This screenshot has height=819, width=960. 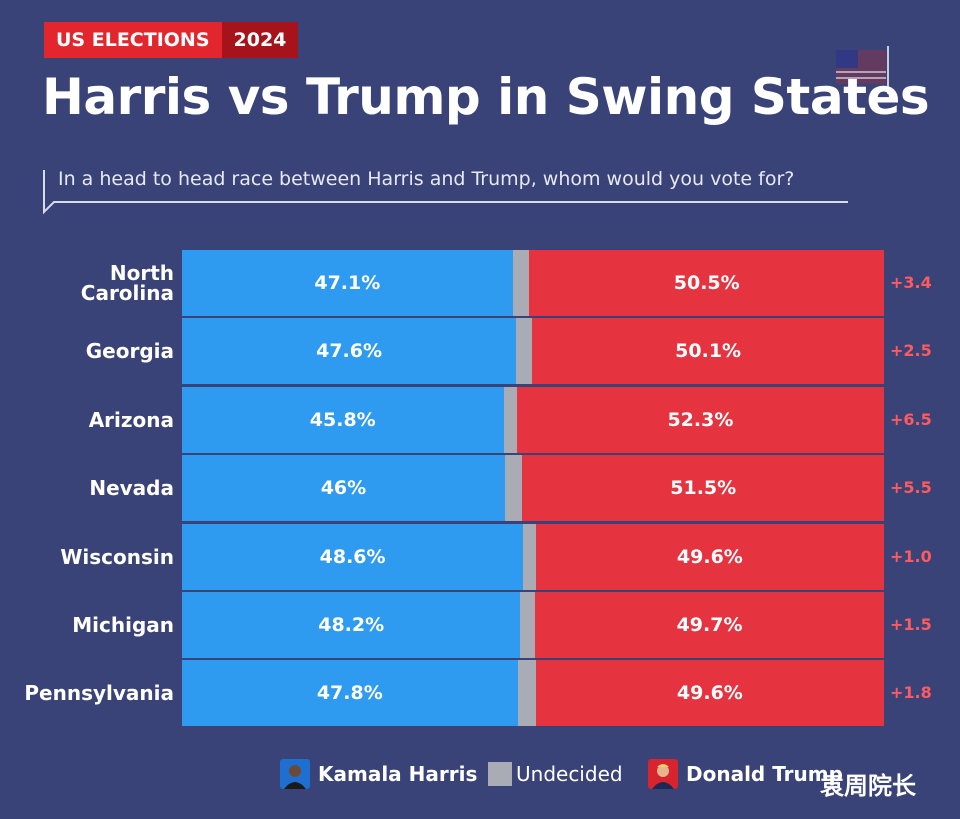 I want to click on harris-value-label: 47.1%, so click(x=347, y=283).